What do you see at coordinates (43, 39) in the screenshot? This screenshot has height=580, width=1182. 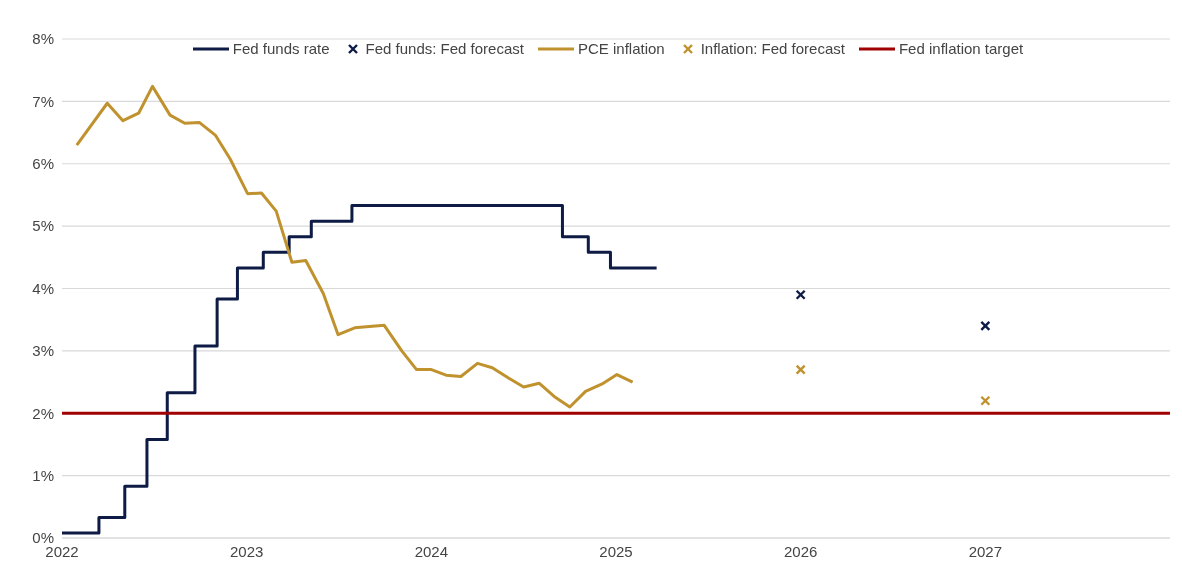 I see `y-tick-label: 8%` at bounding box center [43, 39].